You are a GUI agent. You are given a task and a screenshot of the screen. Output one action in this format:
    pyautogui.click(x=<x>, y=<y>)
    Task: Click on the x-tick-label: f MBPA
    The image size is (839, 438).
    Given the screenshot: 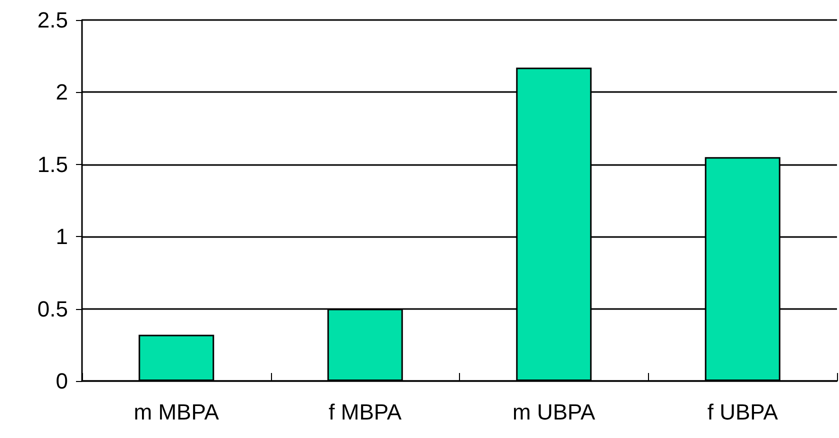 What is the action you would take?
    pyautogui.click(x=365, y=412)
    